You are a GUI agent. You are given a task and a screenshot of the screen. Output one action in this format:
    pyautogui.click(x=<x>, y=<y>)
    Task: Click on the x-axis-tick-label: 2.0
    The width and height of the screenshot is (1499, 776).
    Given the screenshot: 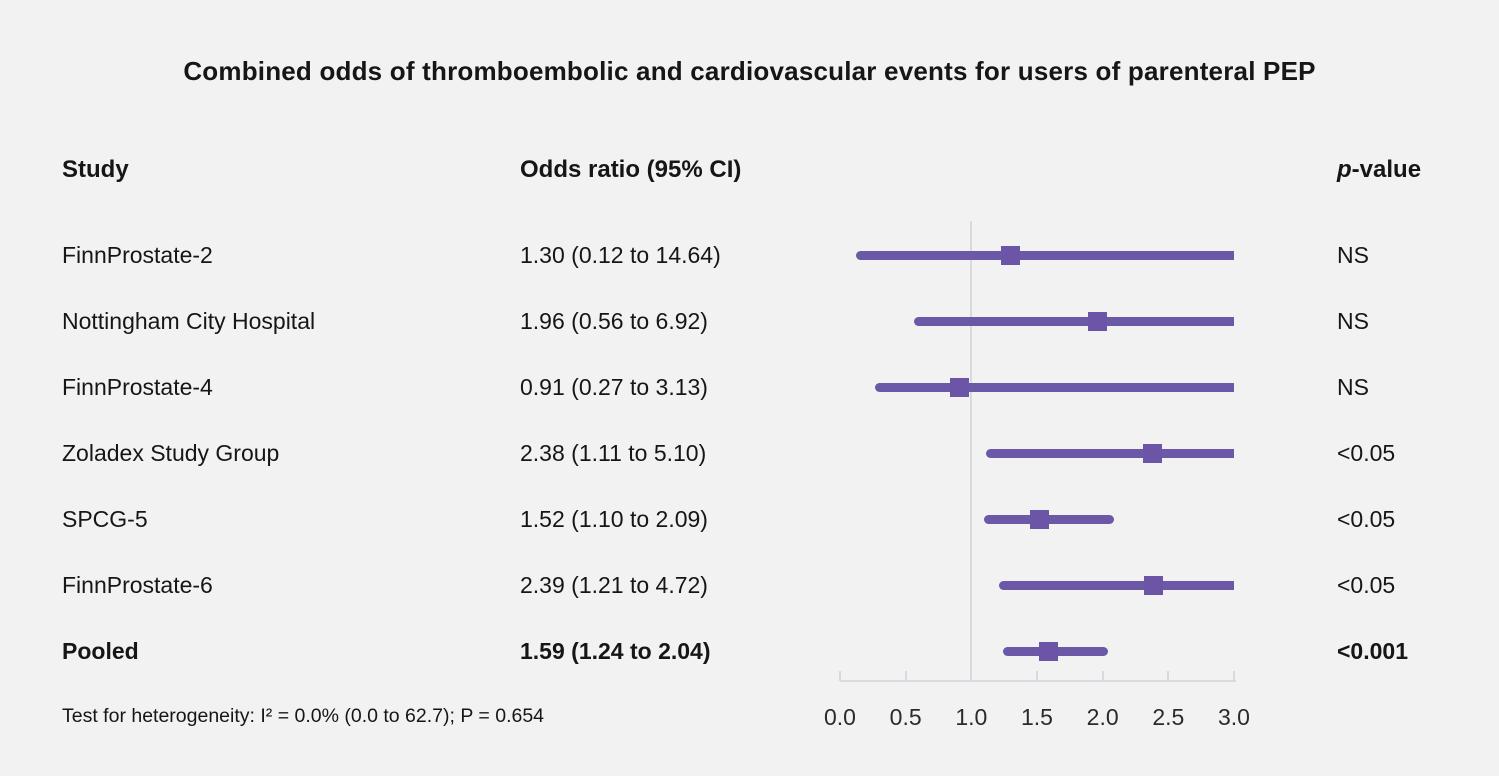 What is the action you would take?
    pyautogui.click(x=1102, y=717)
    